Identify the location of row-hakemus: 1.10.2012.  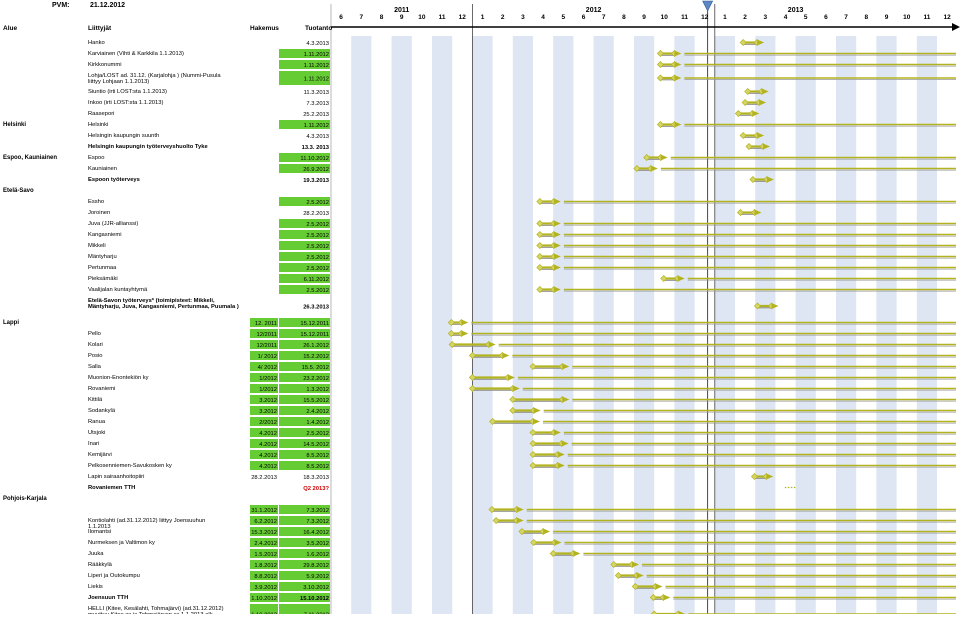
(264, 599).